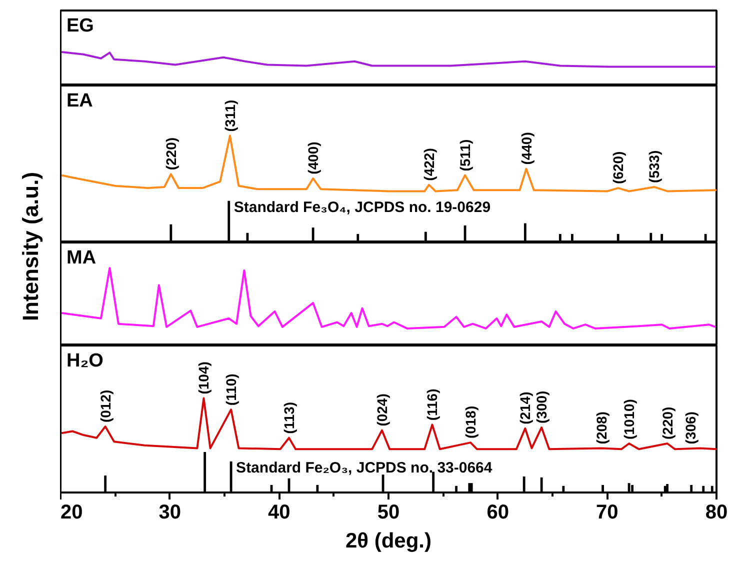 The image size is (740, 575). I want to click on chart-title: EA, so click(80, 101).